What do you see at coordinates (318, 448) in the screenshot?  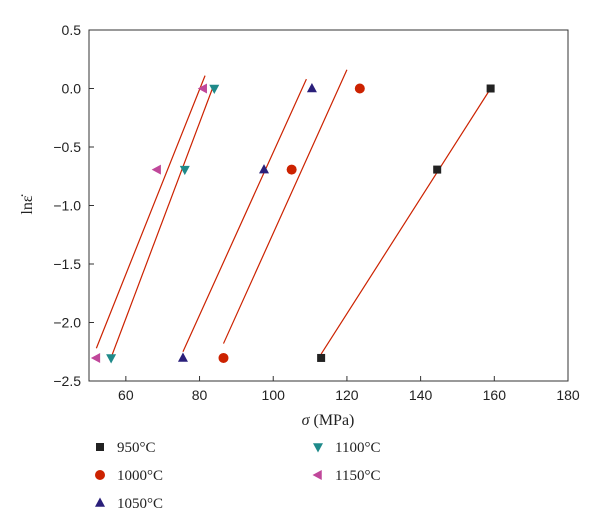 I see `legend-marker-1100°C` at bounding box center [318, 448].